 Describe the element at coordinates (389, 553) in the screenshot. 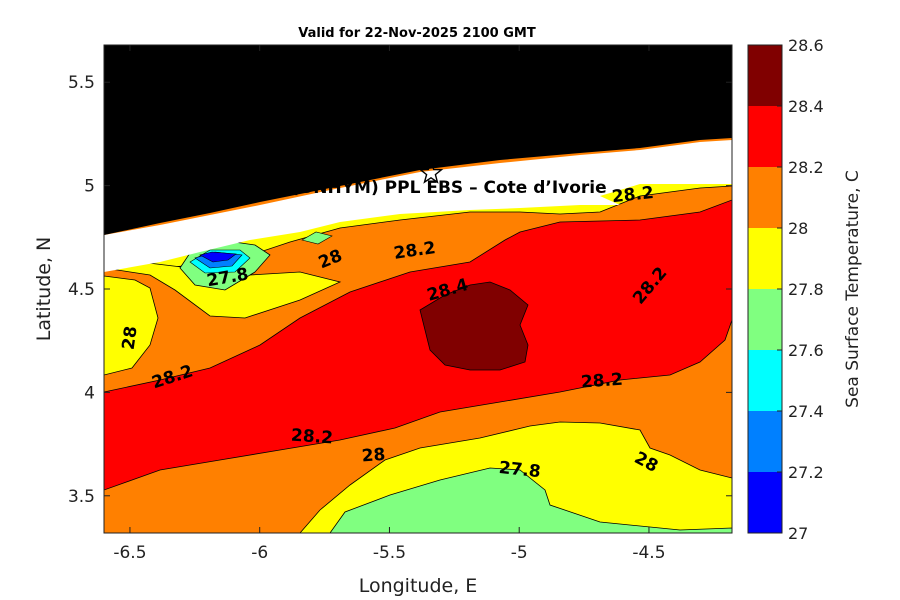

I see `x-tick-label: -5.5` at that location.